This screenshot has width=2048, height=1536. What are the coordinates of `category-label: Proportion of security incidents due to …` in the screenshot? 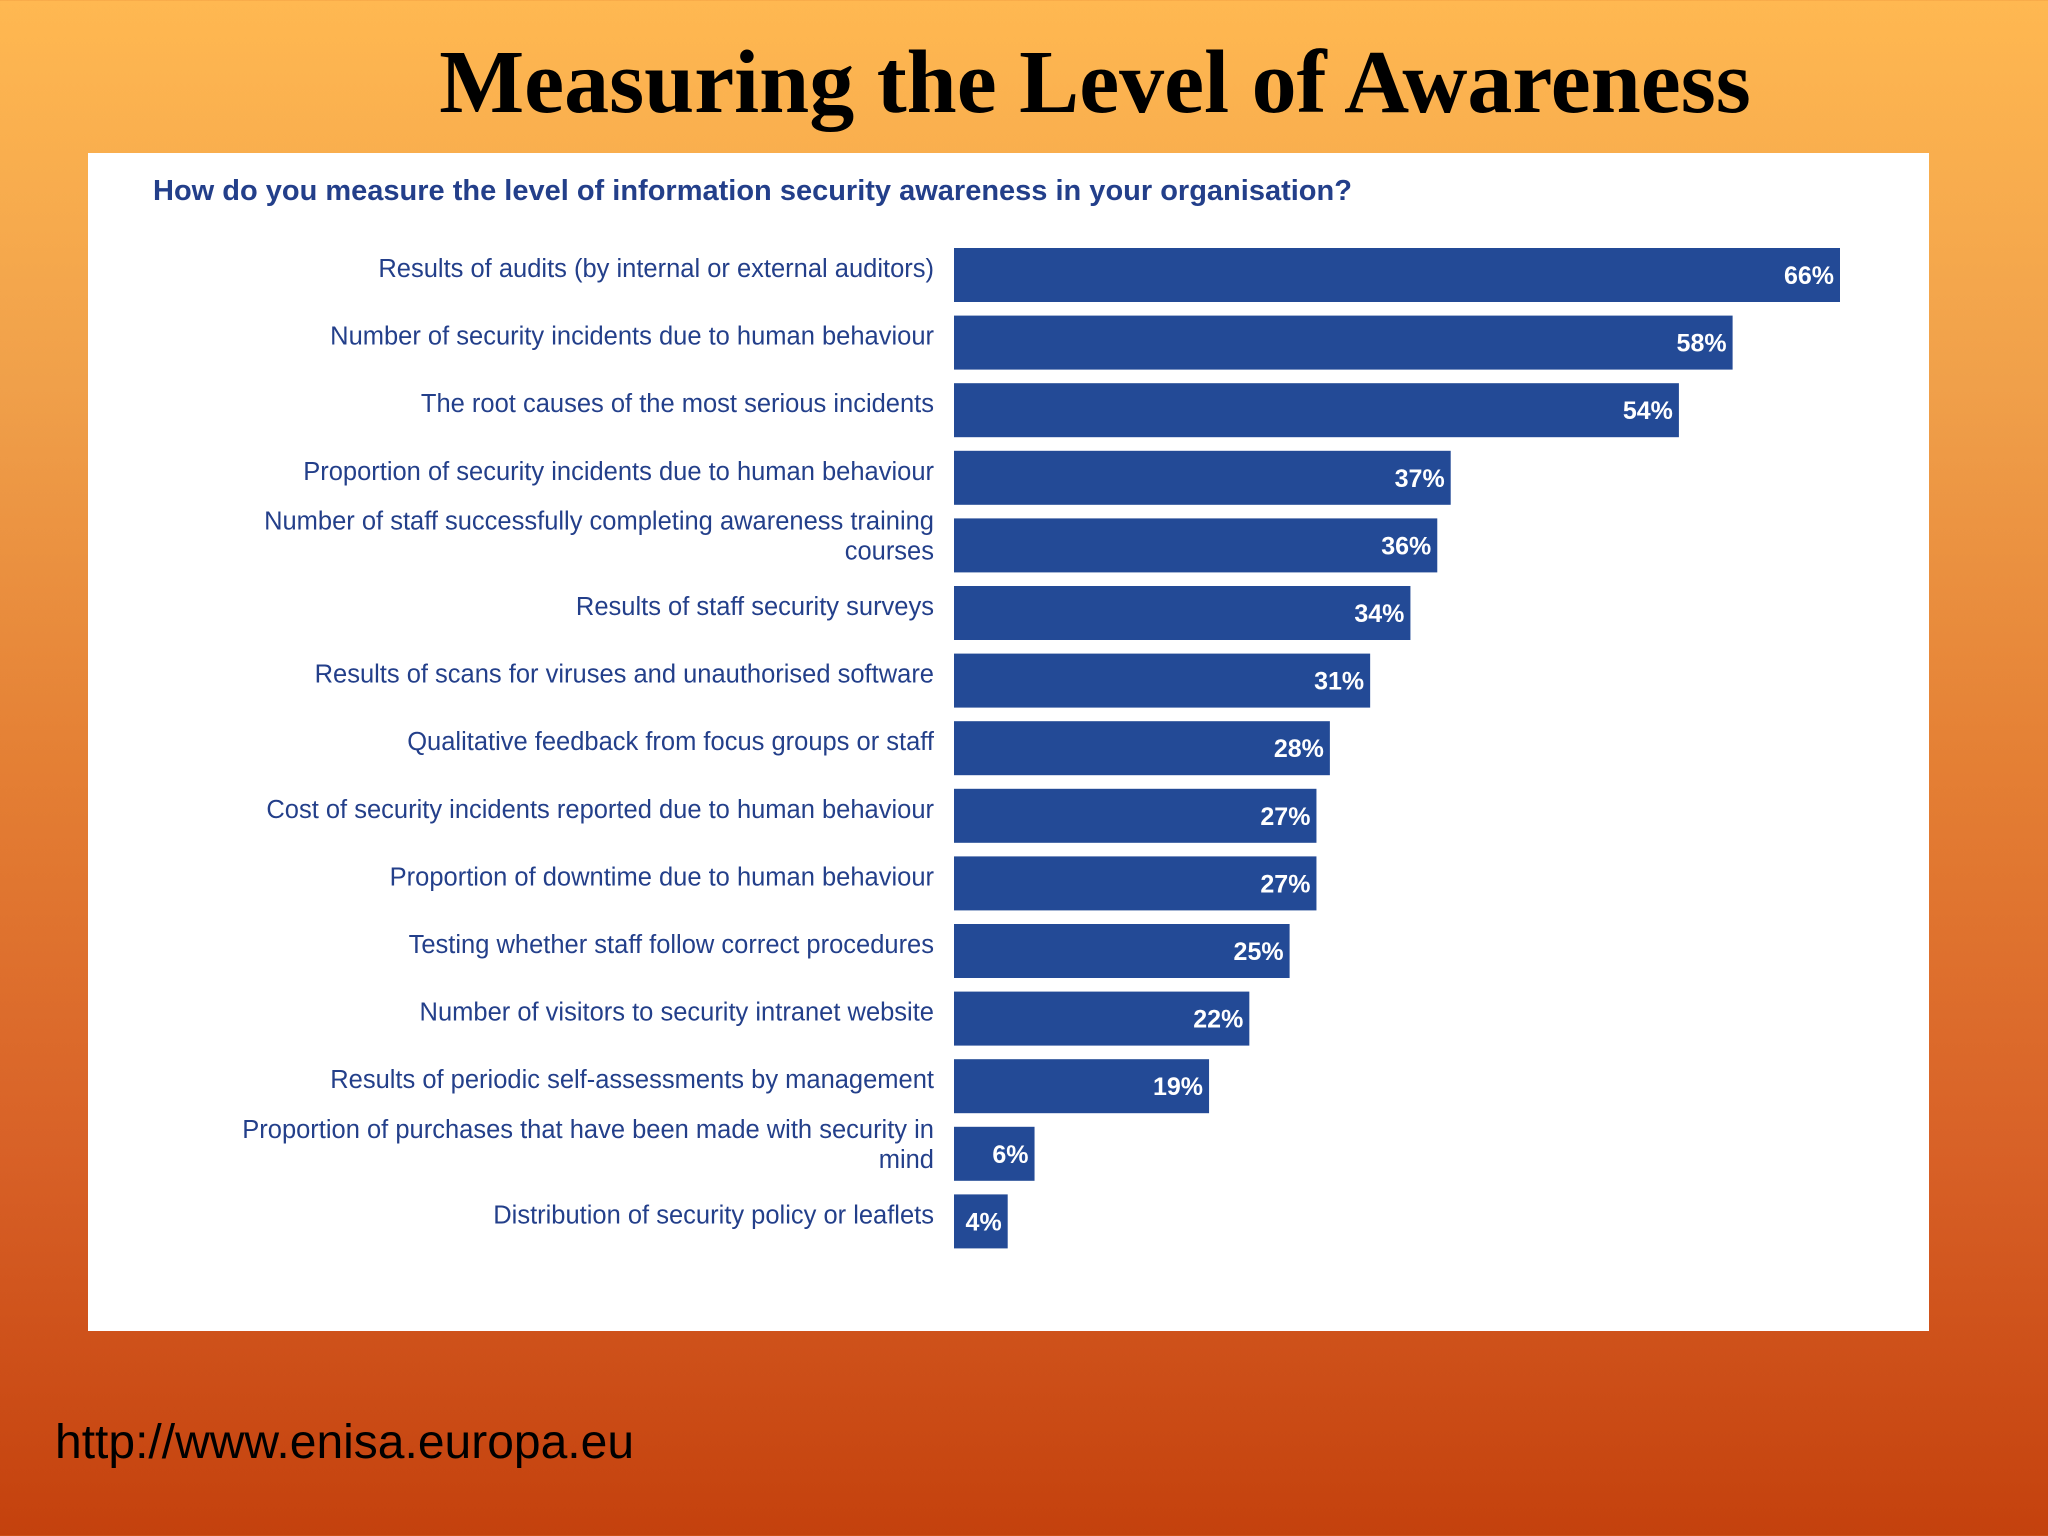 It's located at (618, 472).